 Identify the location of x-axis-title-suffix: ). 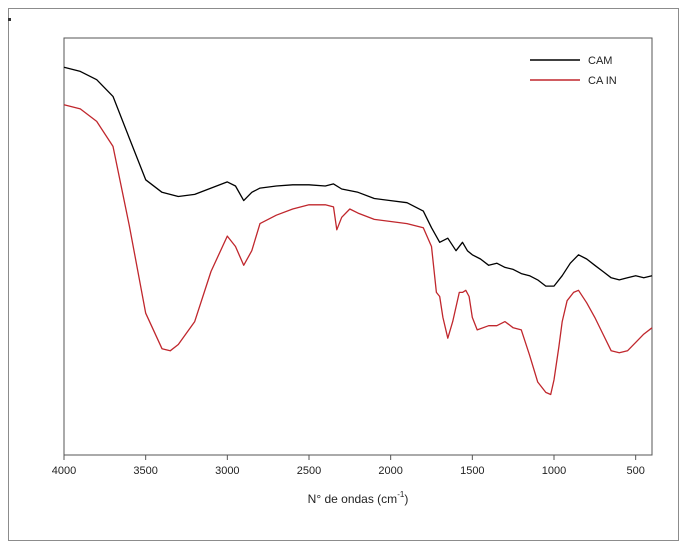
(406, 499).